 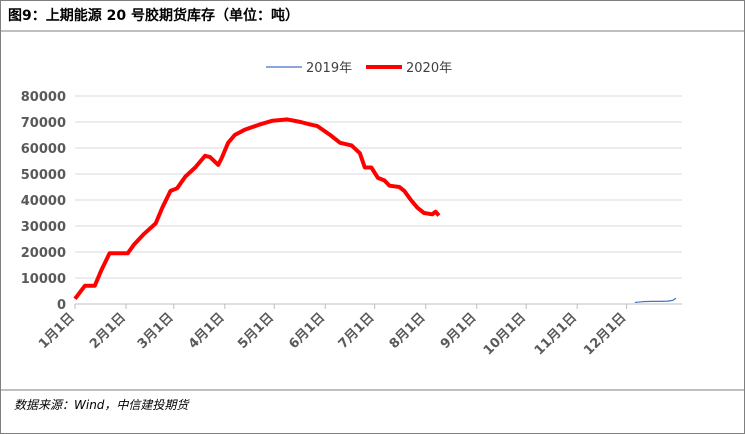 I want to click on y-tick-label: 60000, so click(x=43, y=149).